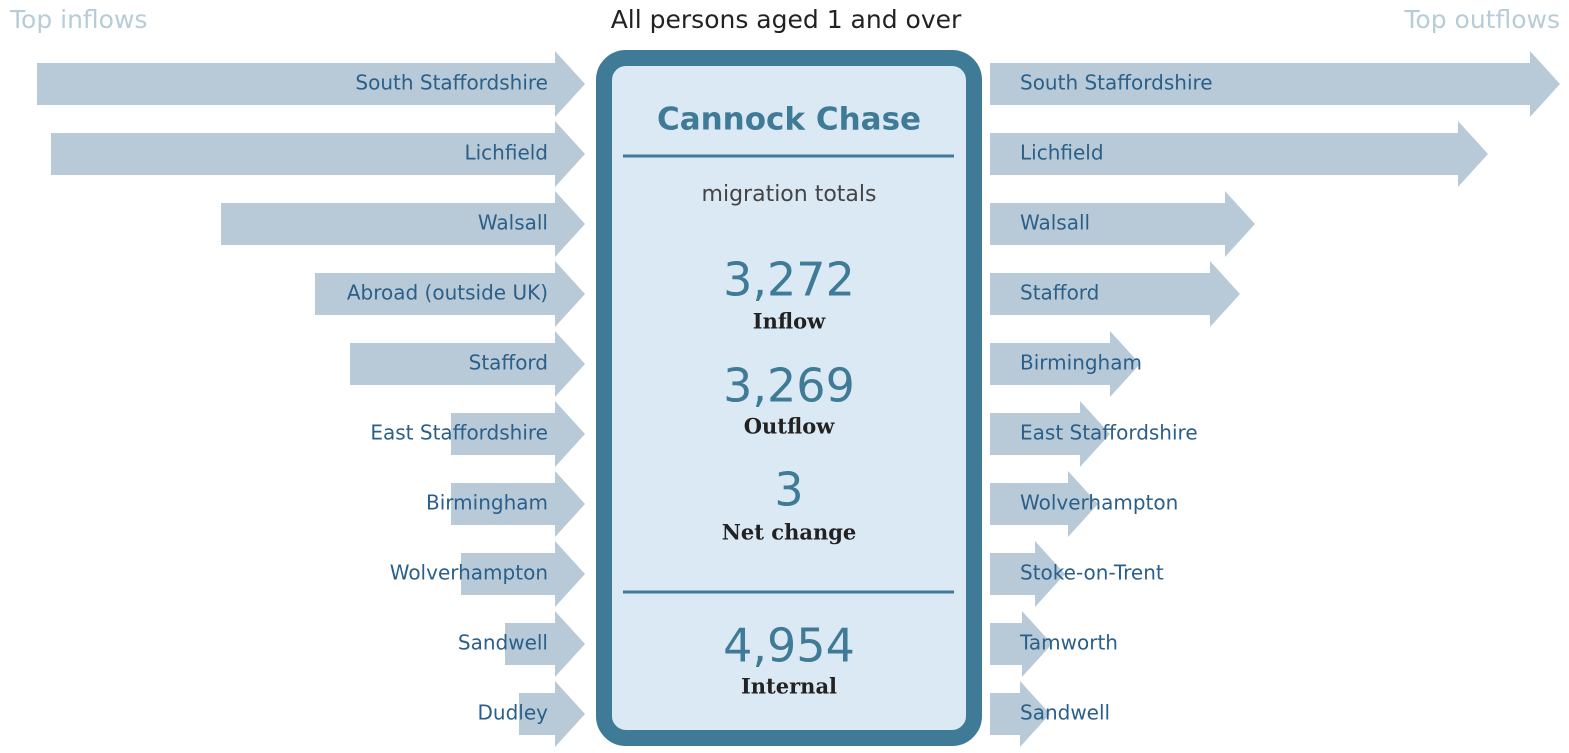 This screenshot has height=753, width=1569. I want to click on inflow-name: Dudley, so click(513, 713).